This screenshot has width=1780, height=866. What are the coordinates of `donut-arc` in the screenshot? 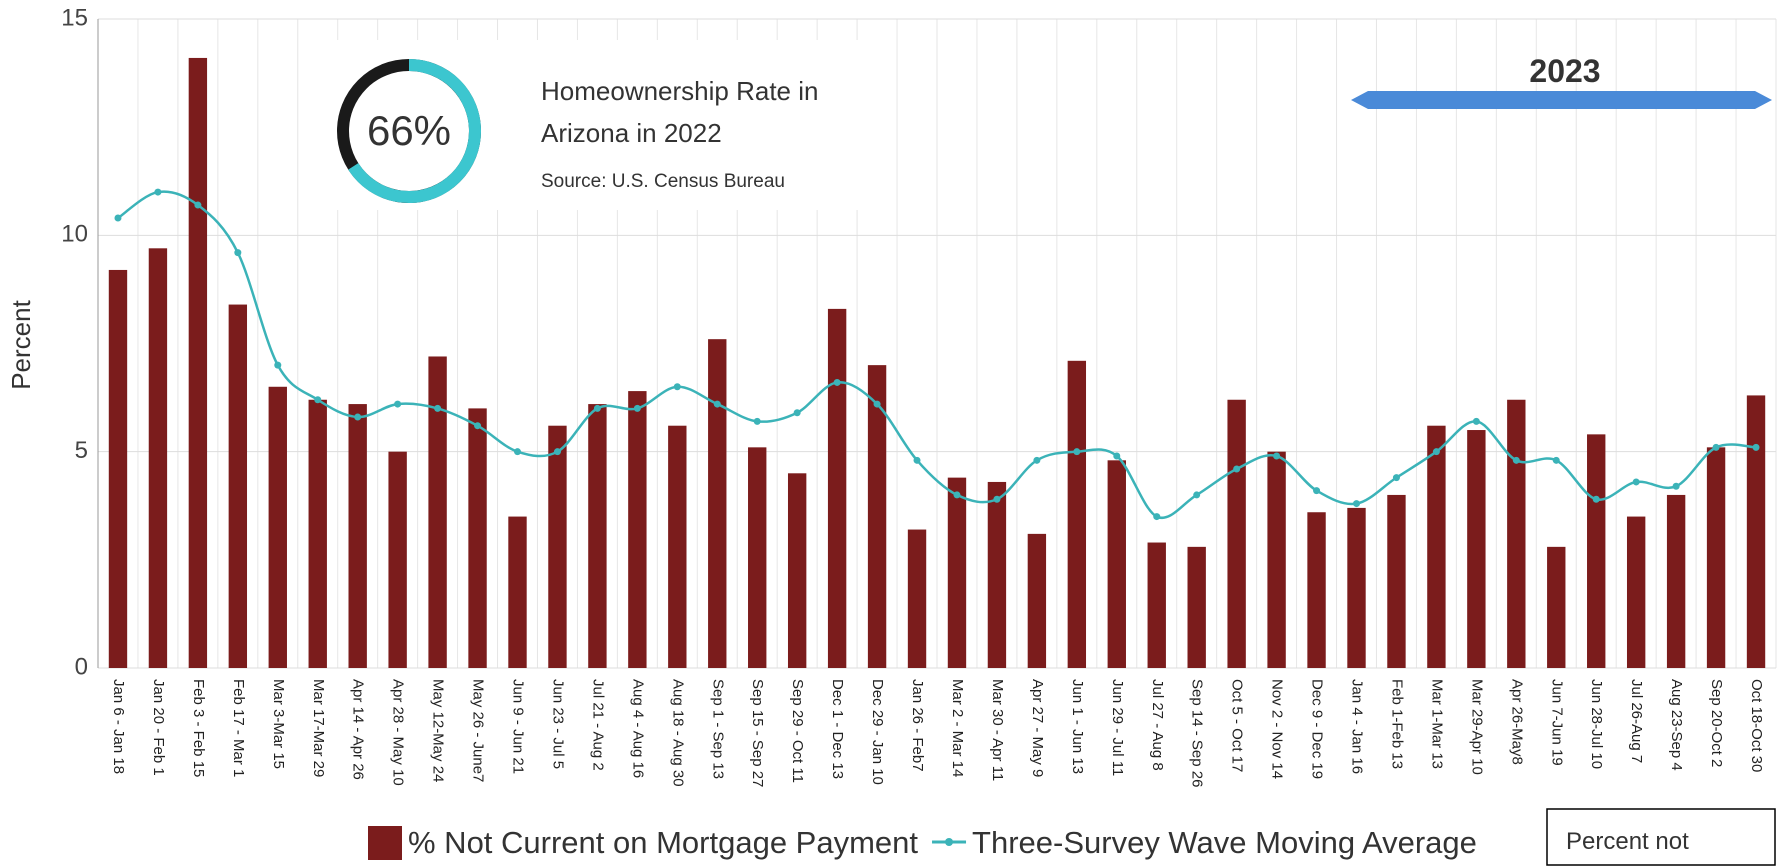 It's located at (414, 131).